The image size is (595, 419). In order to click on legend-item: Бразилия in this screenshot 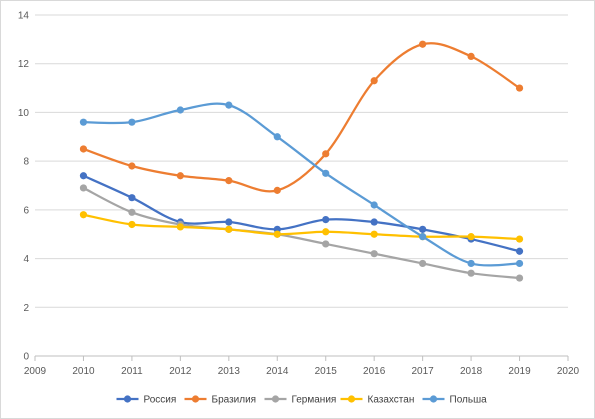, I will do `click(220, 400)`.